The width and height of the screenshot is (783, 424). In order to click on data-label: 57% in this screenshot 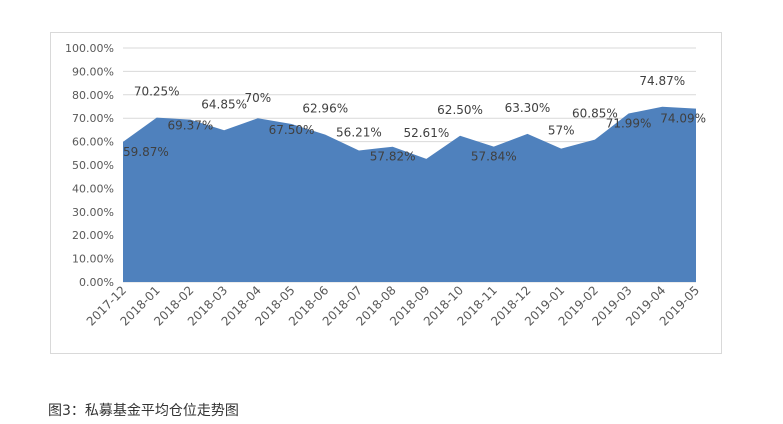, I will do `click(561, 131)`.